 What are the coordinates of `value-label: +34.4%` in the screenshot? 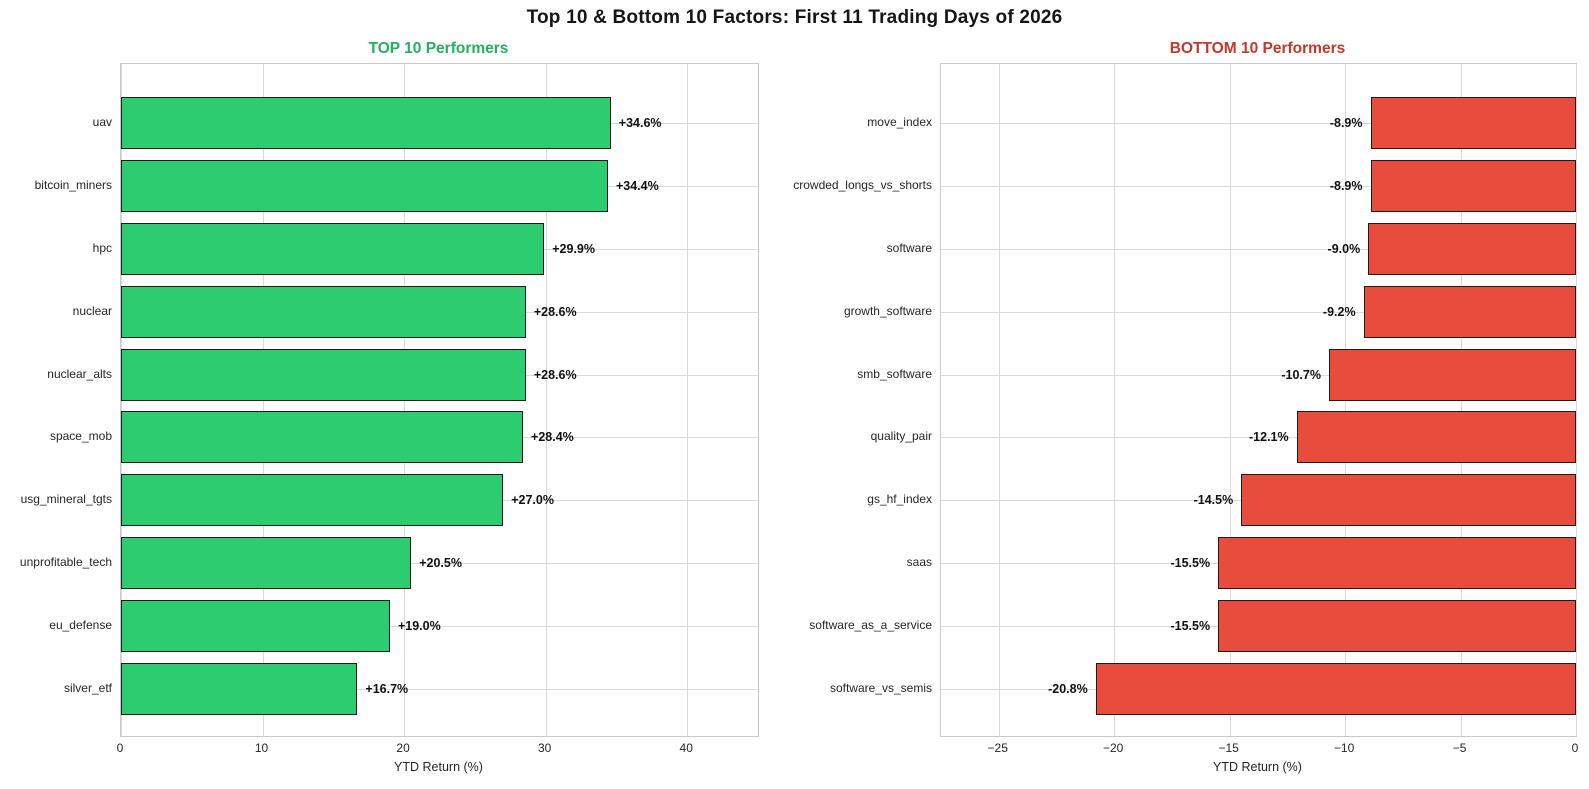 It's located at (637, 186).